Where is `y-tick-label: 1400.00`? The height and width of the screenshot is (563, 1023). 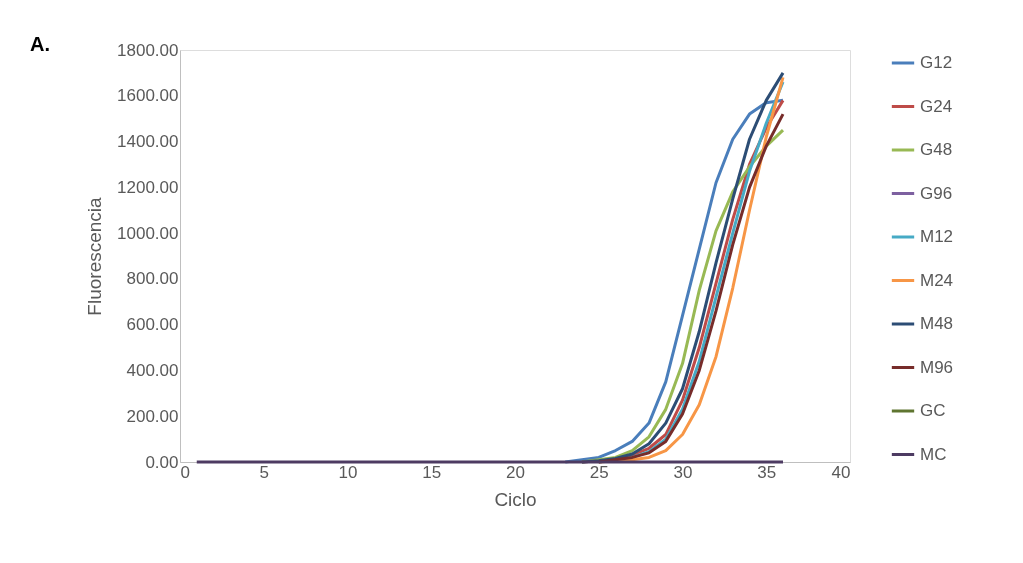
y-tick-label: 1400.00 is located at coordinates (148, 142).